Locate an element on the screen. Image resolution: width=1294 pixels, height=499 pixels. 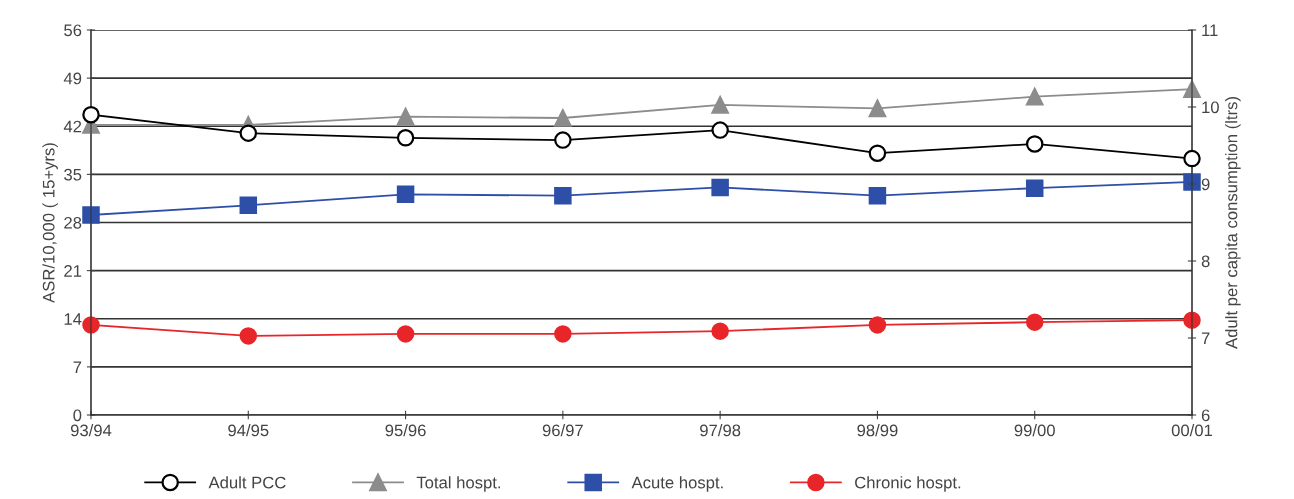
y-tick-label: 21 is located at coordinates (73, 271).